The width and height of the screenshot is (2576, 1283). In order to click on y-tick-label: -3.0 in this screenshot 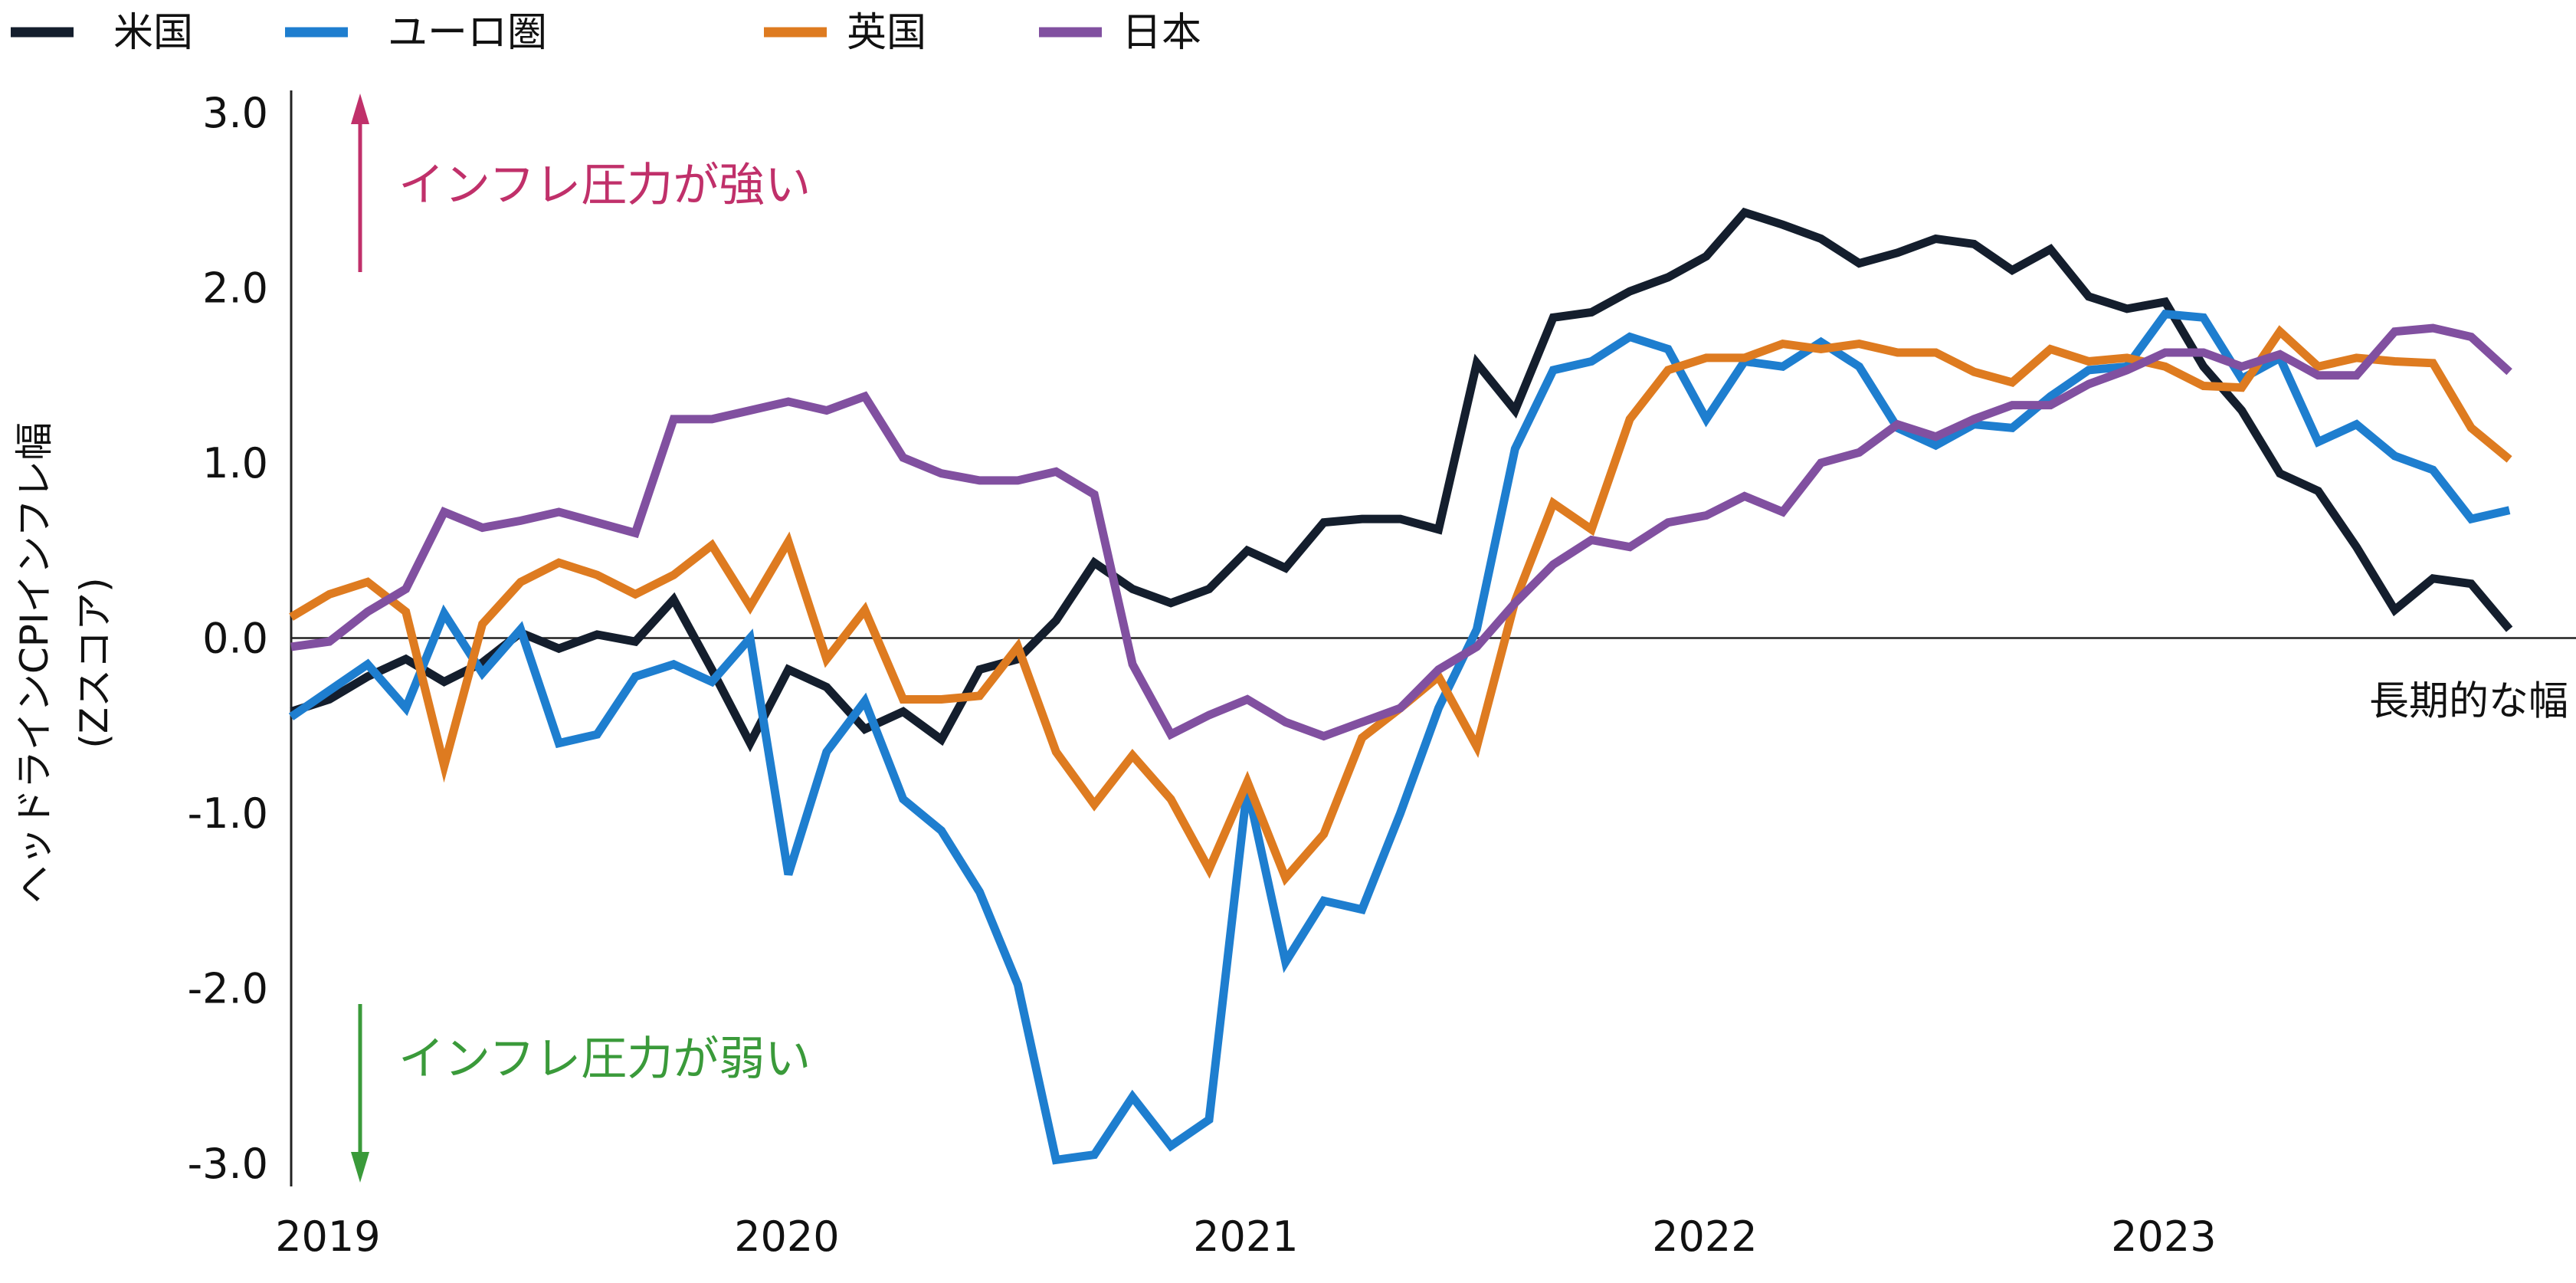, I will do `click(228, 1164)`.